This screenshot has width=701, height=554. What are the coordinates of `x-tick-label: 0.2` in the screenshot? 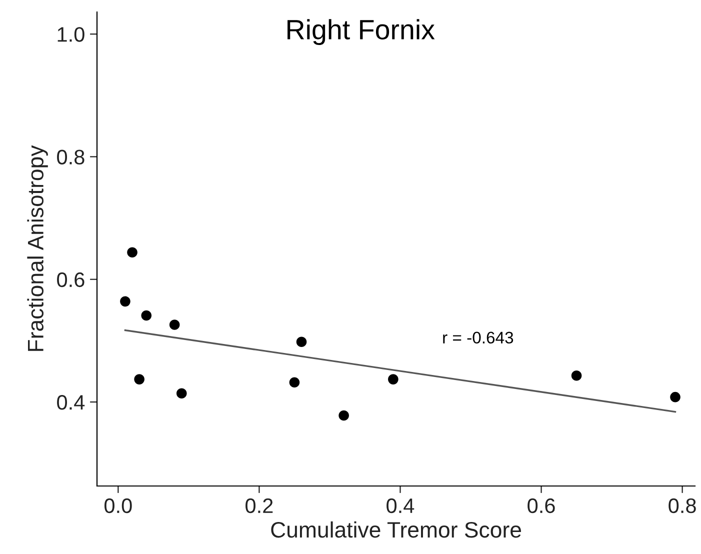 It's located at (259, 506).